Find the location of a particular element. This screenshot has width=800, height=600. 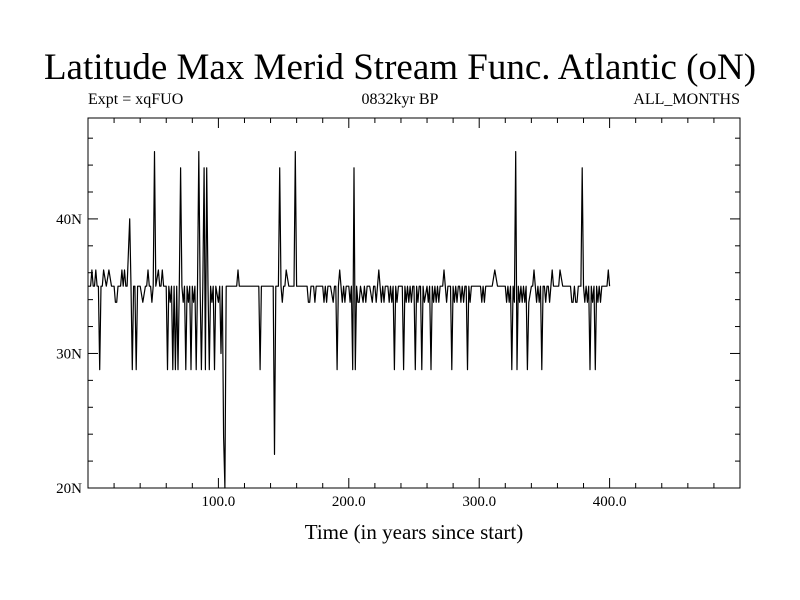

y-tick-label: 40N is located at coordinates (69, 220).